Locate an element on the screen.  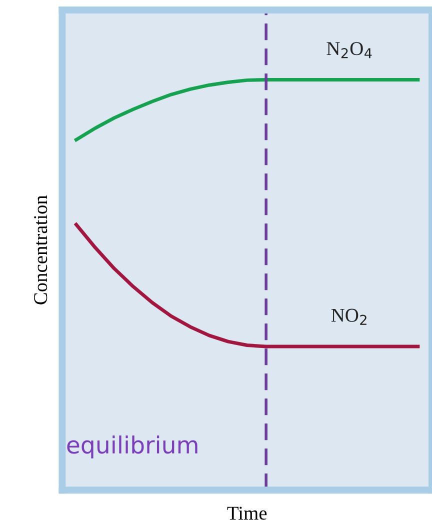
x-axis-title: Time is located at coordinates (247, 513).